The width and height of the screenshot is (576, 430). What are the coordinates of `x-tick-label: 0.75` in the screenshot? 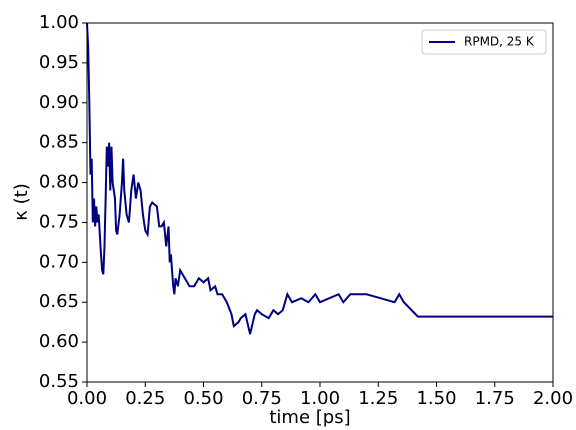 It's located at (262, 398).